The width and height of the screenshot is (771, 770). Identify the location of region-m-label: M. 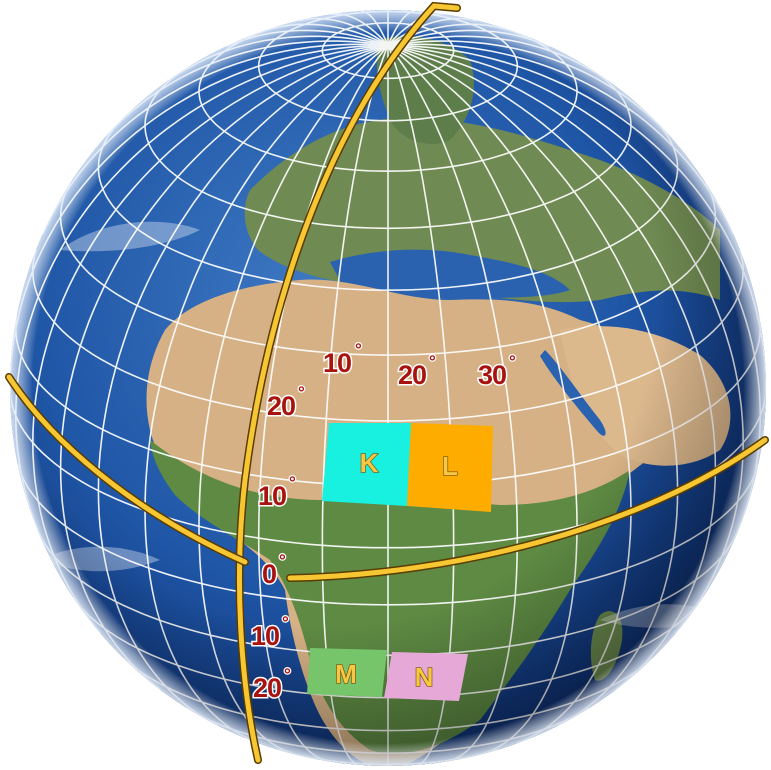
(346, 674).